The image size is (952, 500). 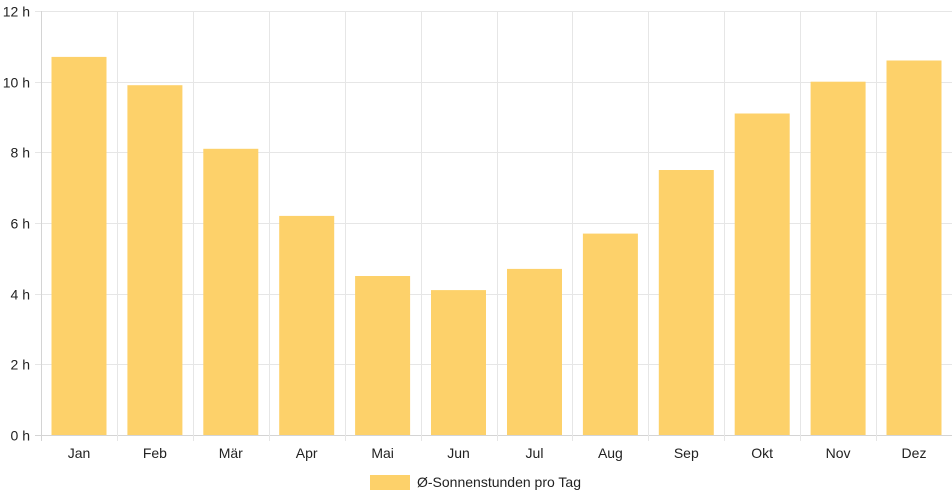 I want to click on x-tick-label: Apr, so click(x=307, y=453).